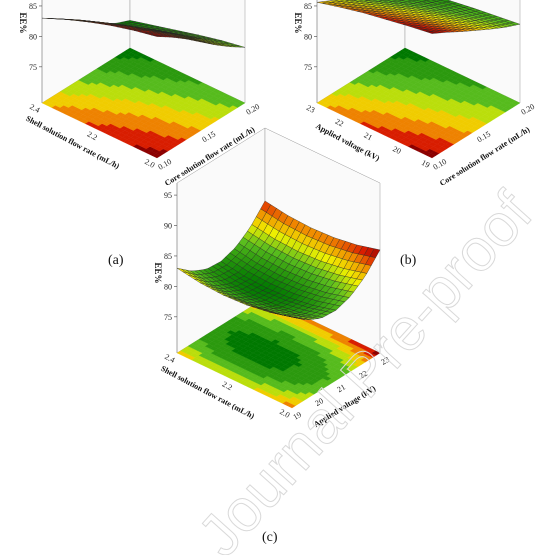 Image resolution: width=554 pixels, height=555 pixels. What do you see at coordinates (425, 164) in the screenshot?
I see `y-tick-label: 19` at bounding box center [425, 164].